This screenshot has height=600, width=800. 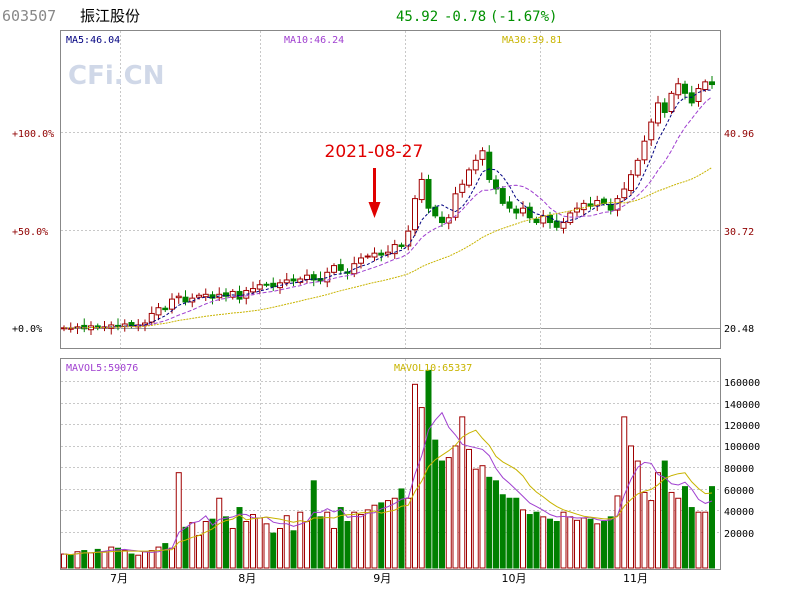 I want to click on month-label-aug: 8月, so click(x=247, y=578).